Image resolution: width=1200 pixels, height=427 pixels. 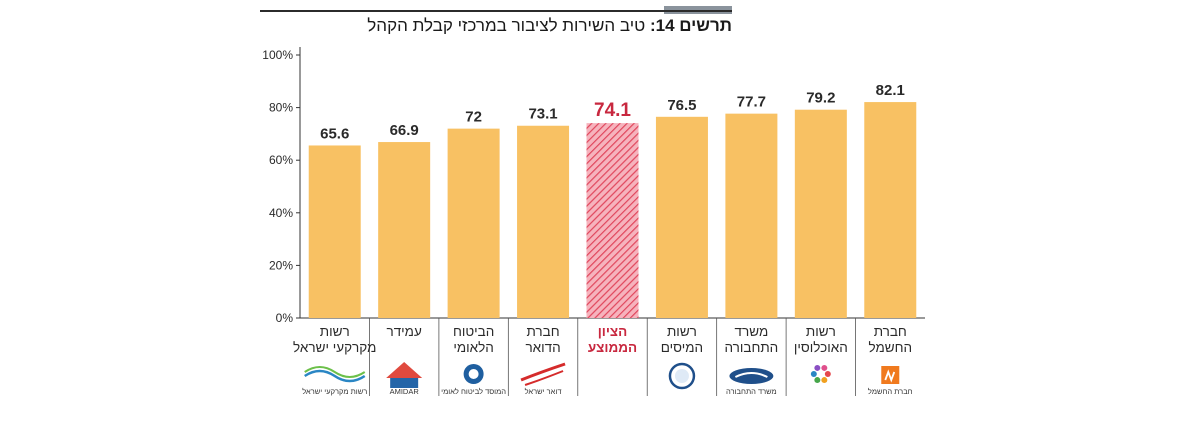 I want to click on category-label: הלאומי, so click(x=473, y=347).